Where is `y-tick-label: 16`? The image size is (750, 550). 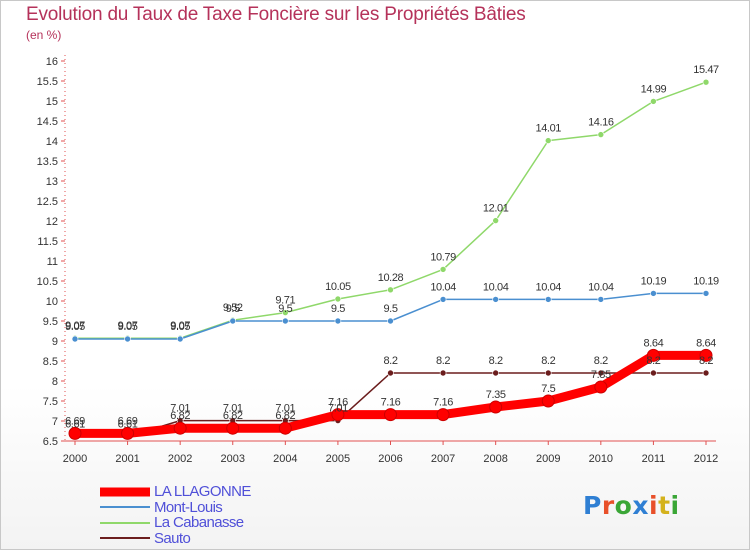
y-tick-label: 16 is located at coordinates (52, 62).